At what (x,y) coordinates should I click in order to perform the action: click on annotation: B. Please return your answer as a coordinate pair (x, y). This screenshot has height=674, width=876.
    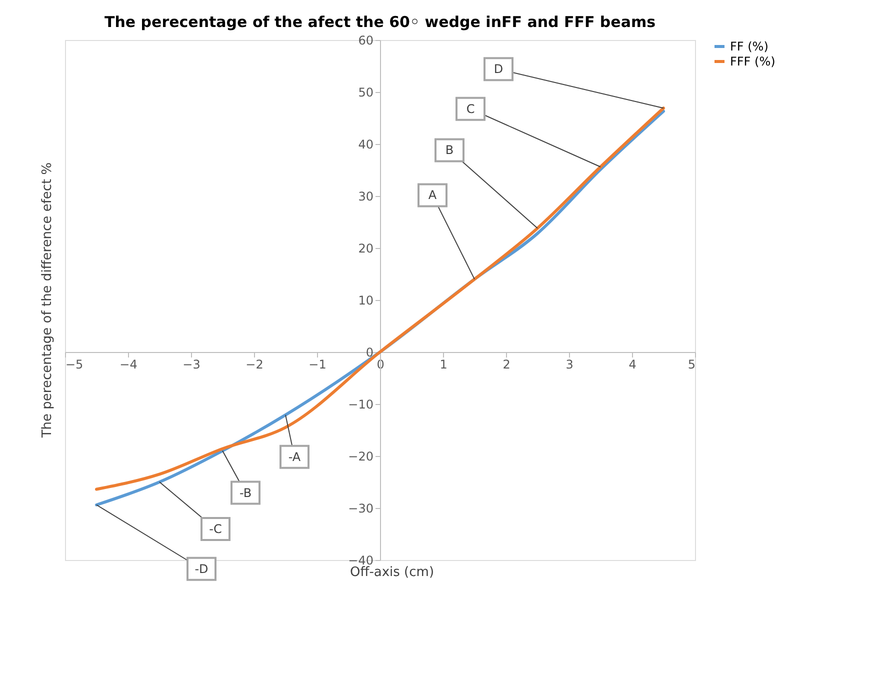
    Looking at the image, I should click on (449, 150).